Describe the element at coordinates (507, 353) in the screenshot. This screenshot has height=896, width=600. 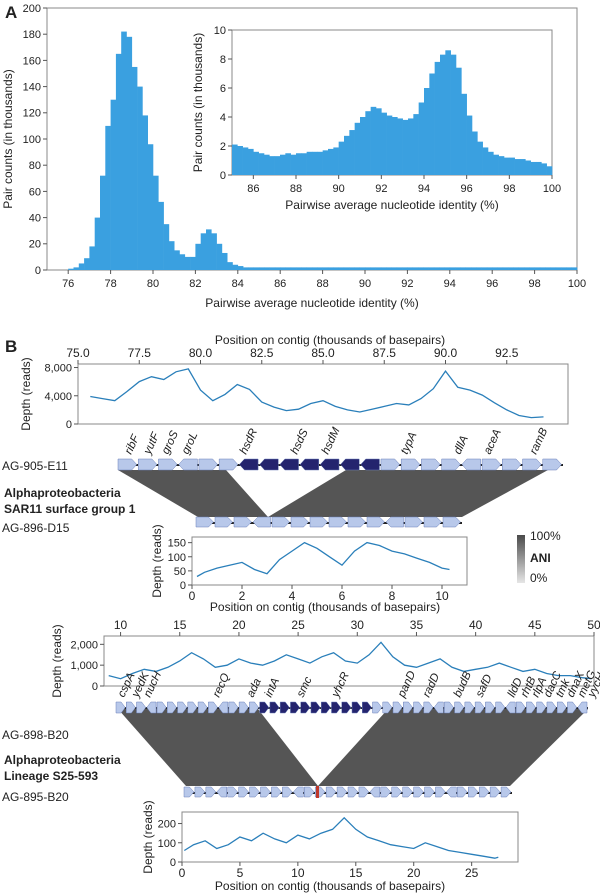
I see `x-tick-label: 92.5` at that location.